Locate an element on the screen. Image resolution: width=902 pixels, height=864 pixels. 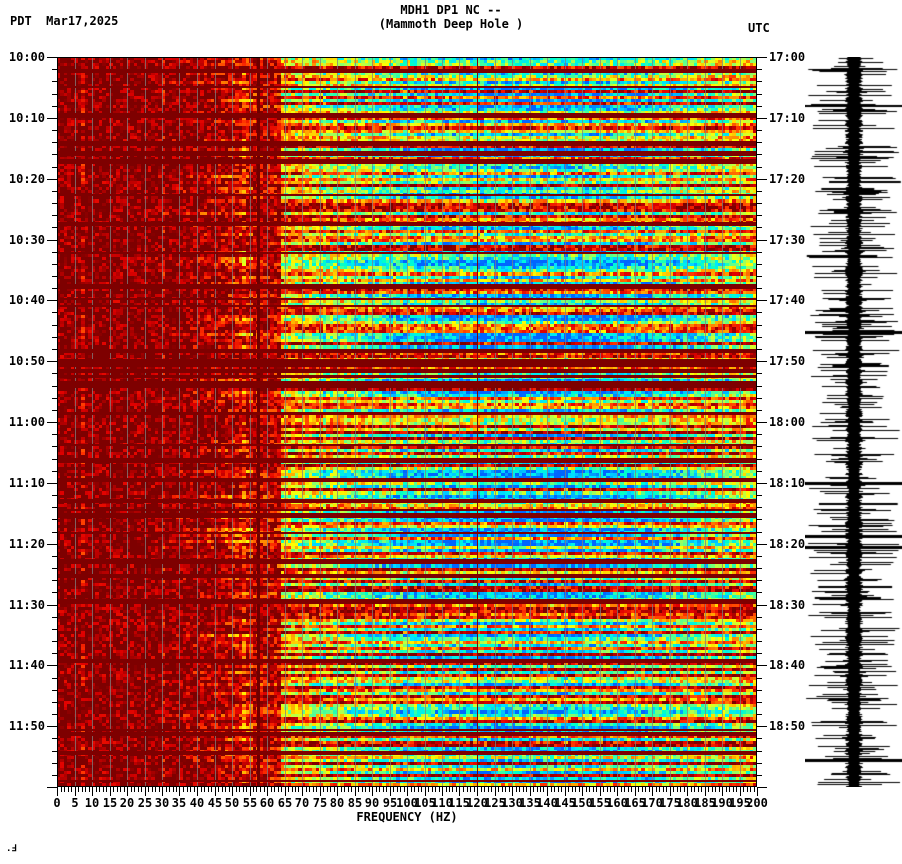
frequency-label: 30 is located at coordinates (162, 803).